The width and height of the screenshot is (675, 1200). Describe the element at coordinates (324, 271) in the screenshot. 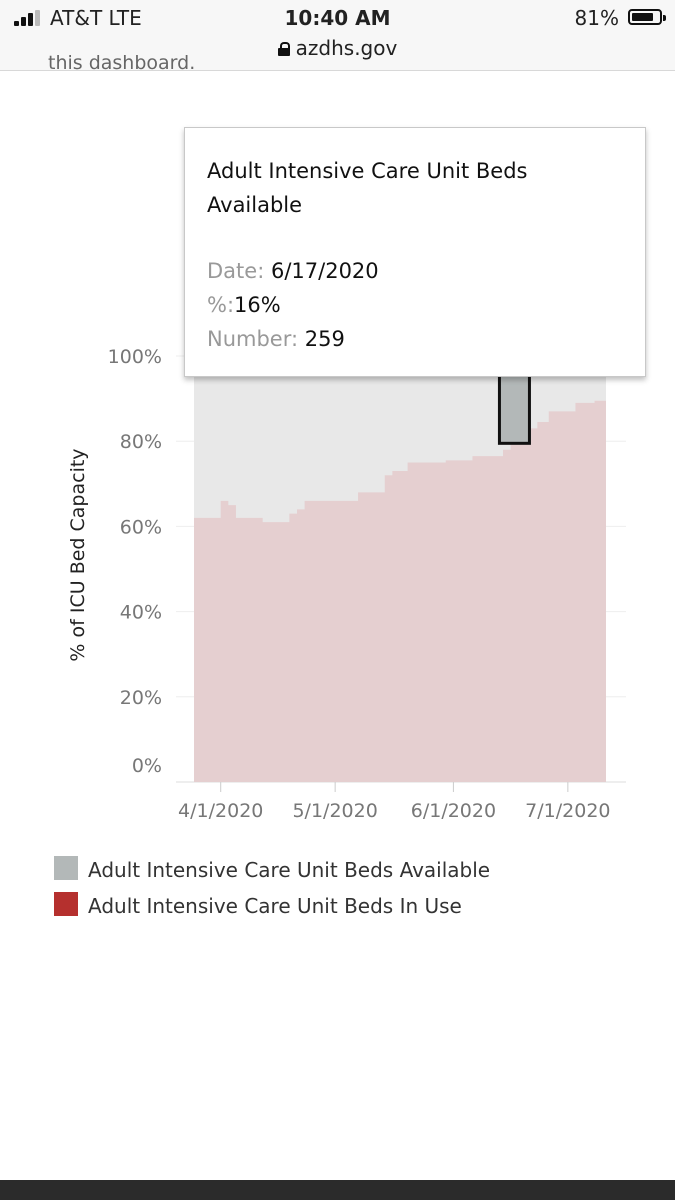

I see `tooltip-date-value: 6/17/2020` at that location.